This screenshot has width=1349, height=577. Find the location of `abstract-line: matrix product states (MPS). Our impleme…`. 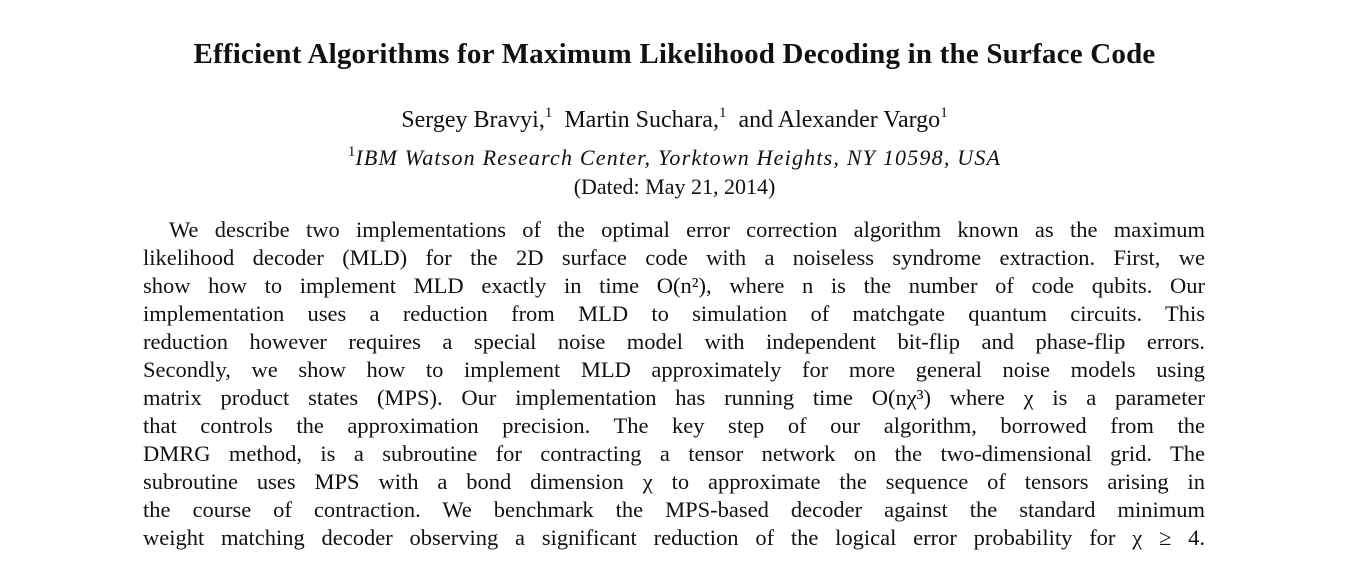

abstract-line: matrix product states (MPS). Our impleme… is located at coordinates (674, 397).